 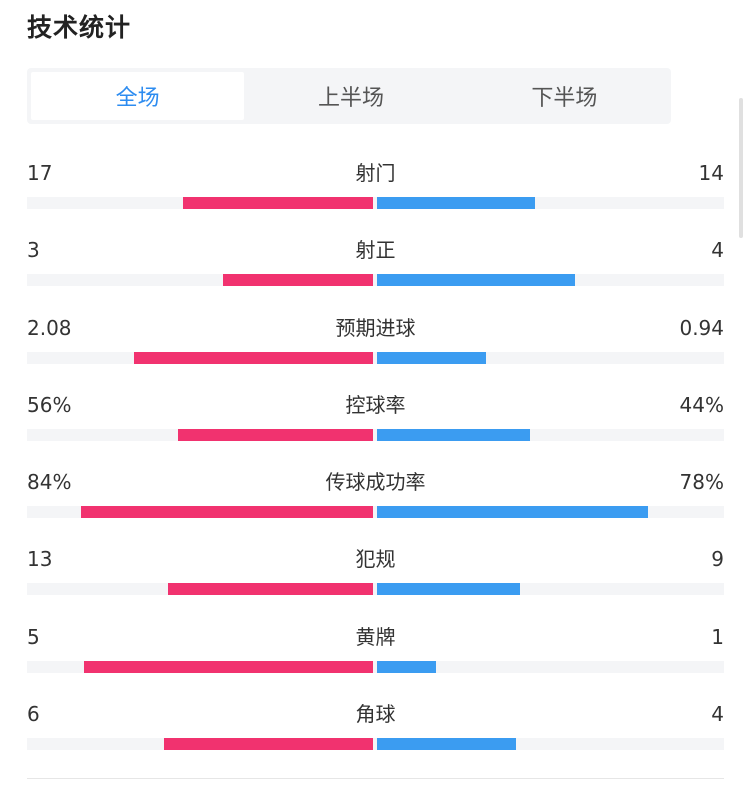 I want to click on home-value: 56%, so click(x=49, y=404).